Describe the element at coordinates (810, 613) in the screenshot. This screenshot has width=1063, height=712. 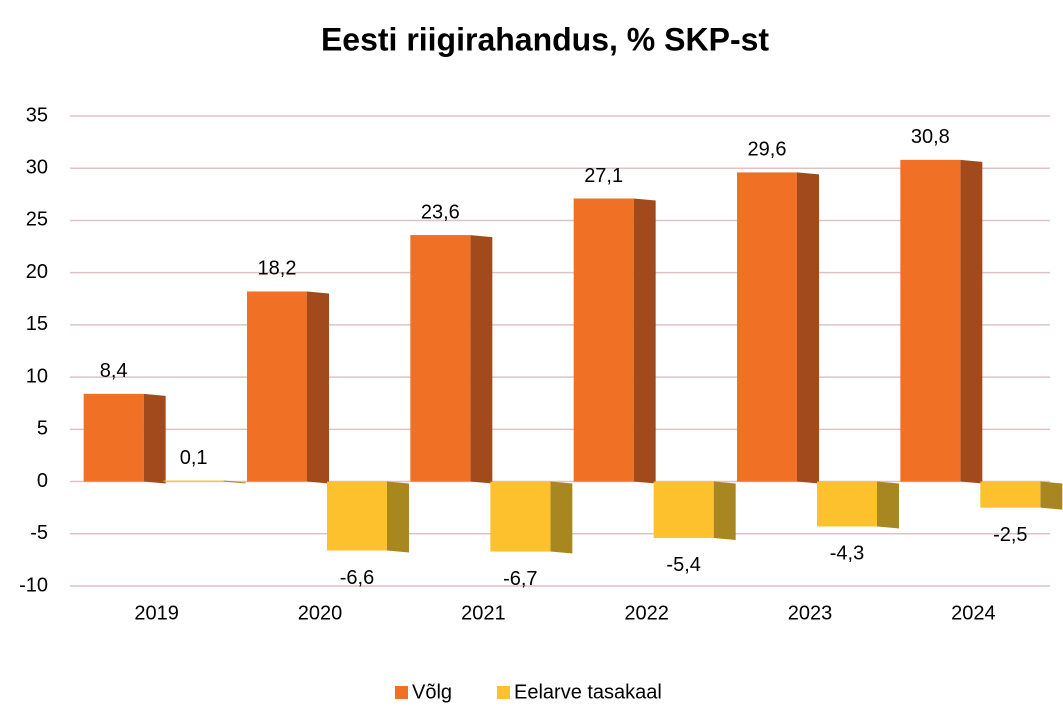
I see `x-tick-label: 2023` at that location.